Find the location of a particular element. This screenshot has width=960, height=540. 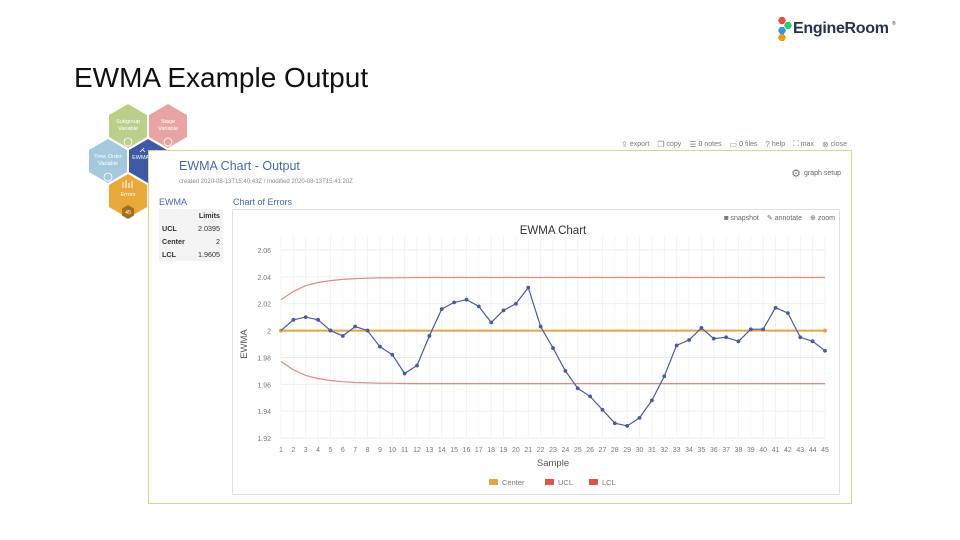

x-tick-label: 14 is located at coordinates (442, 450).